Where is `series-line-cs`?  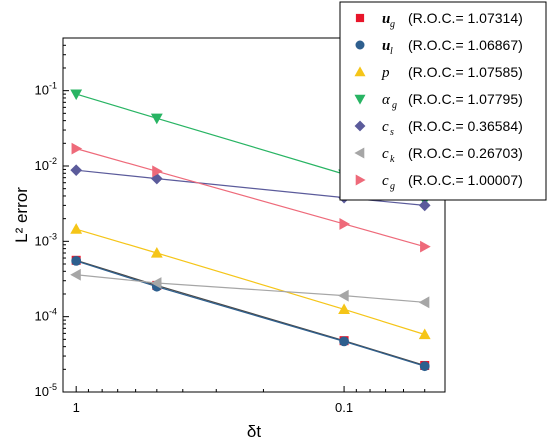
series-line-cs is located at coordinates (250, 187).